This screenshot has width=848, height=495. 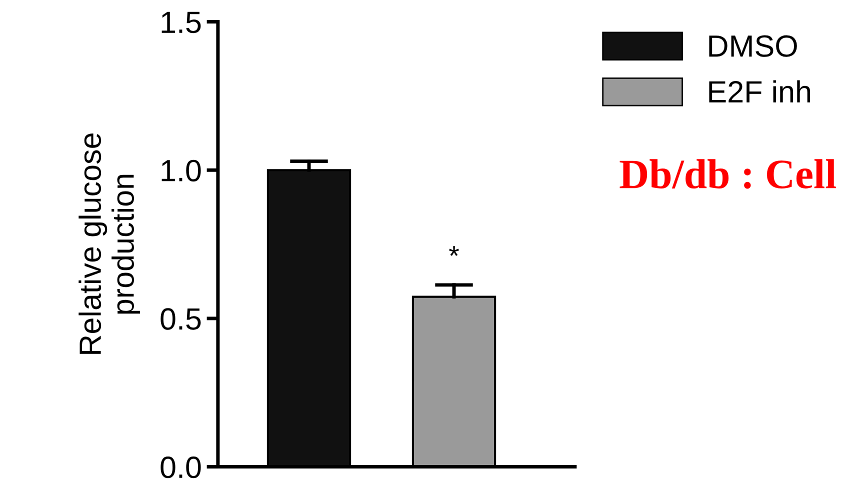 I want to click on y-tick-label: 1.5, so click(x=181, y=23).